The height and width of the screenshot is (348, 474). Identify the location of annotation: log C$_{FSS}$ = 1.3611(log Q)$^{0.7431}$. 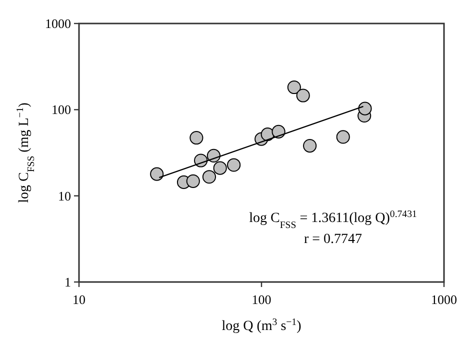
(333, 219).